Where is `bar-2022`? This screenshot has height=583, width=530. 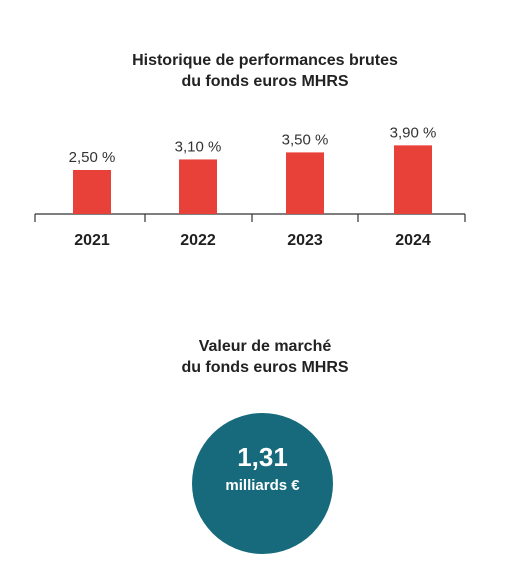 bar-2022 is located at coordinates (198, 186).